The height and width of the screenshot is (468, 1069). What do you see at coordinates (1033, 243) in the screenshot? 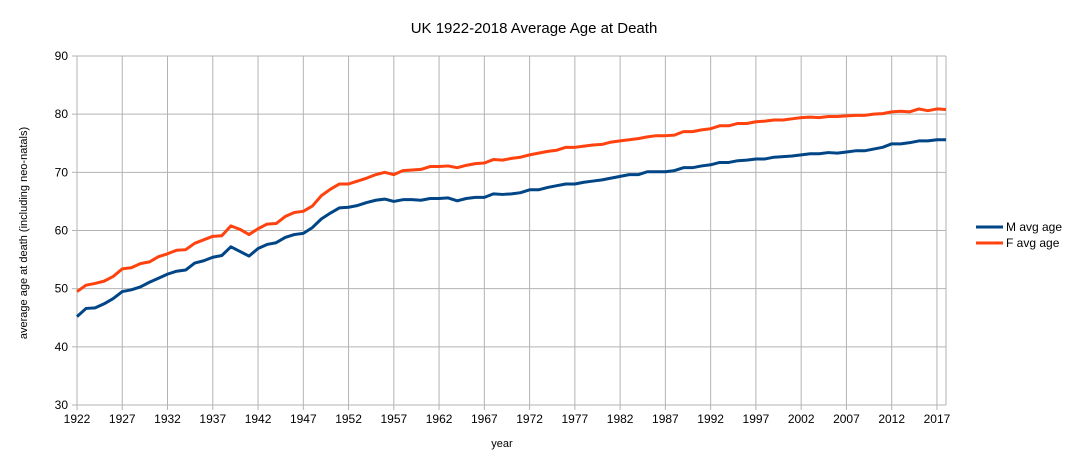
I see `legend-label: F avg age` at bounding box center [1033, 243].